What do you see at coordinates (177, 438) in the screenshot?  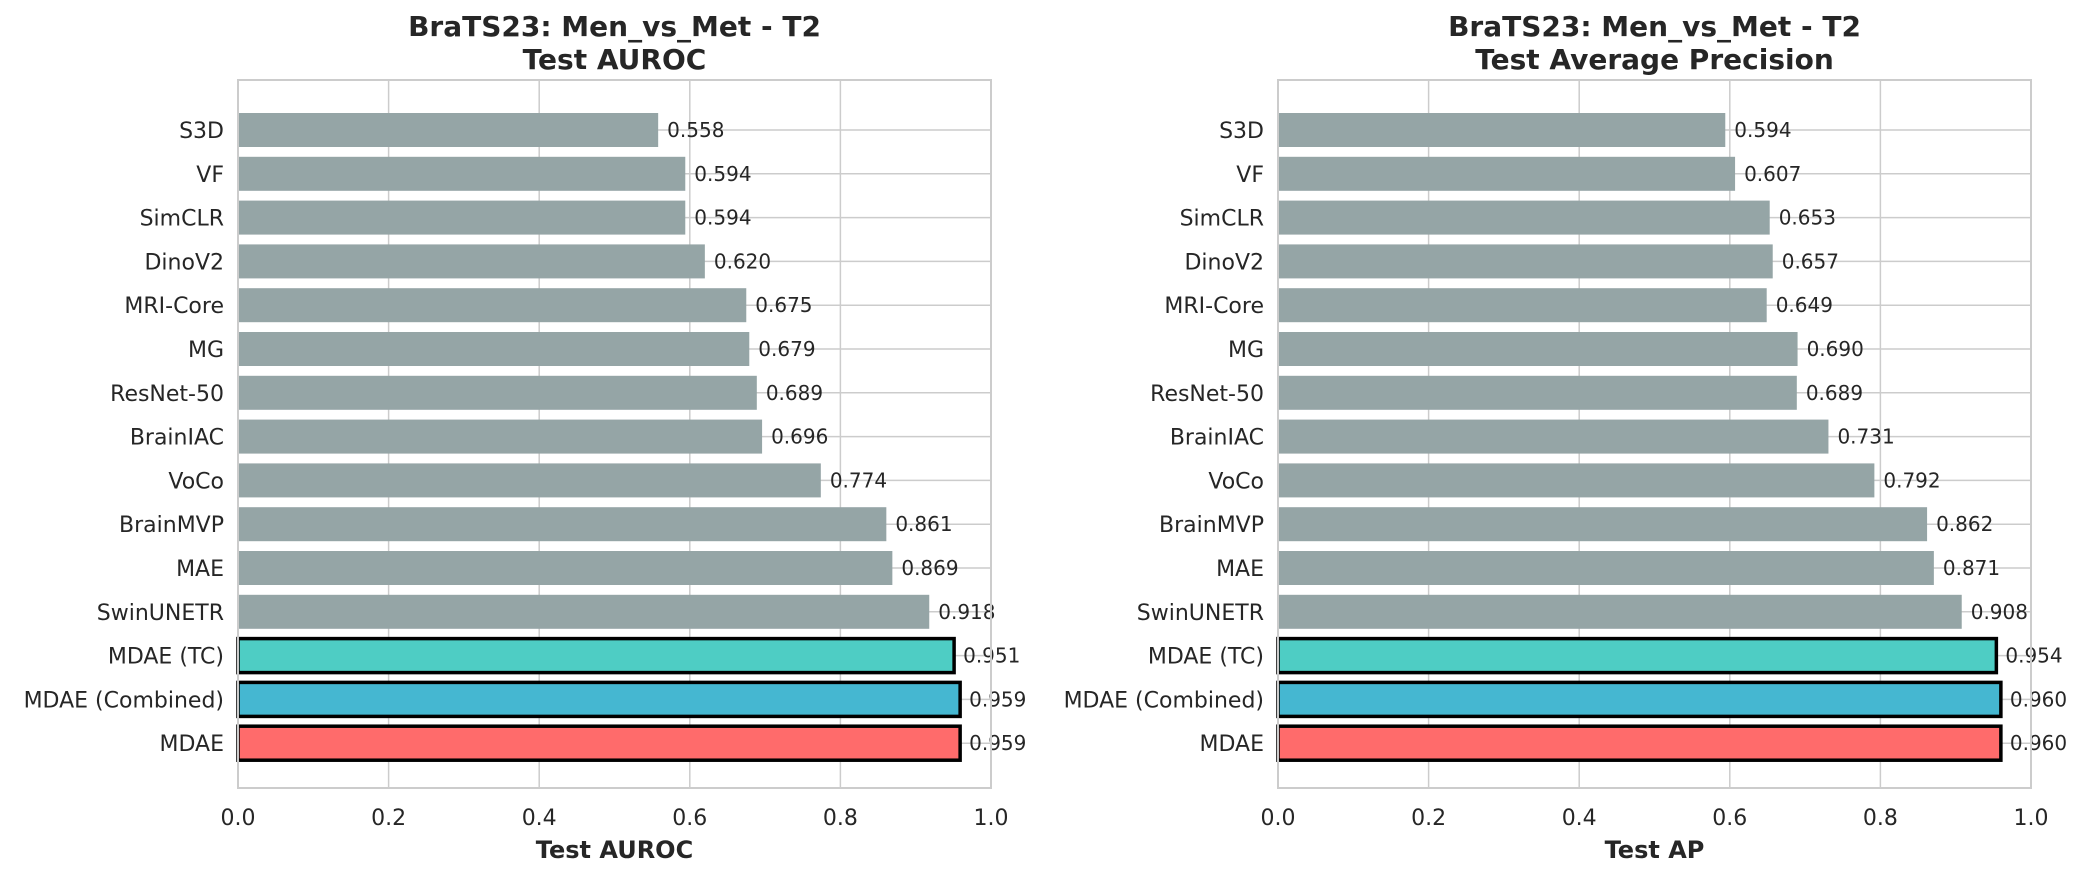 I see `auroc-category-label: BrainIAC` at bounding box center [177, 438].